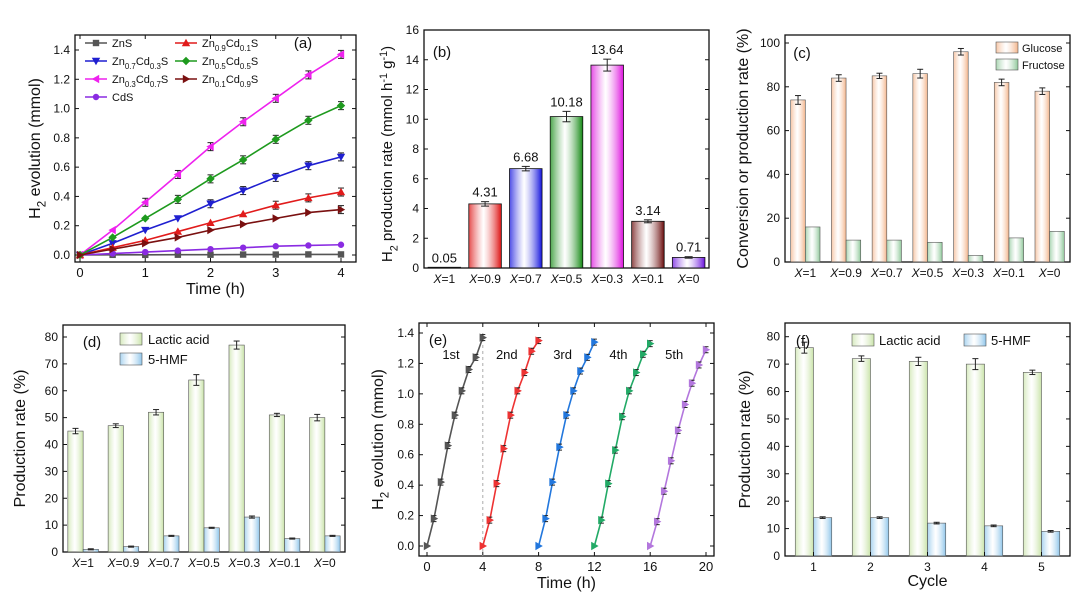 Image resolution: width=1080 pixels, height=605 pixels. I want to click on panel-label: (d), so click(92, 342).